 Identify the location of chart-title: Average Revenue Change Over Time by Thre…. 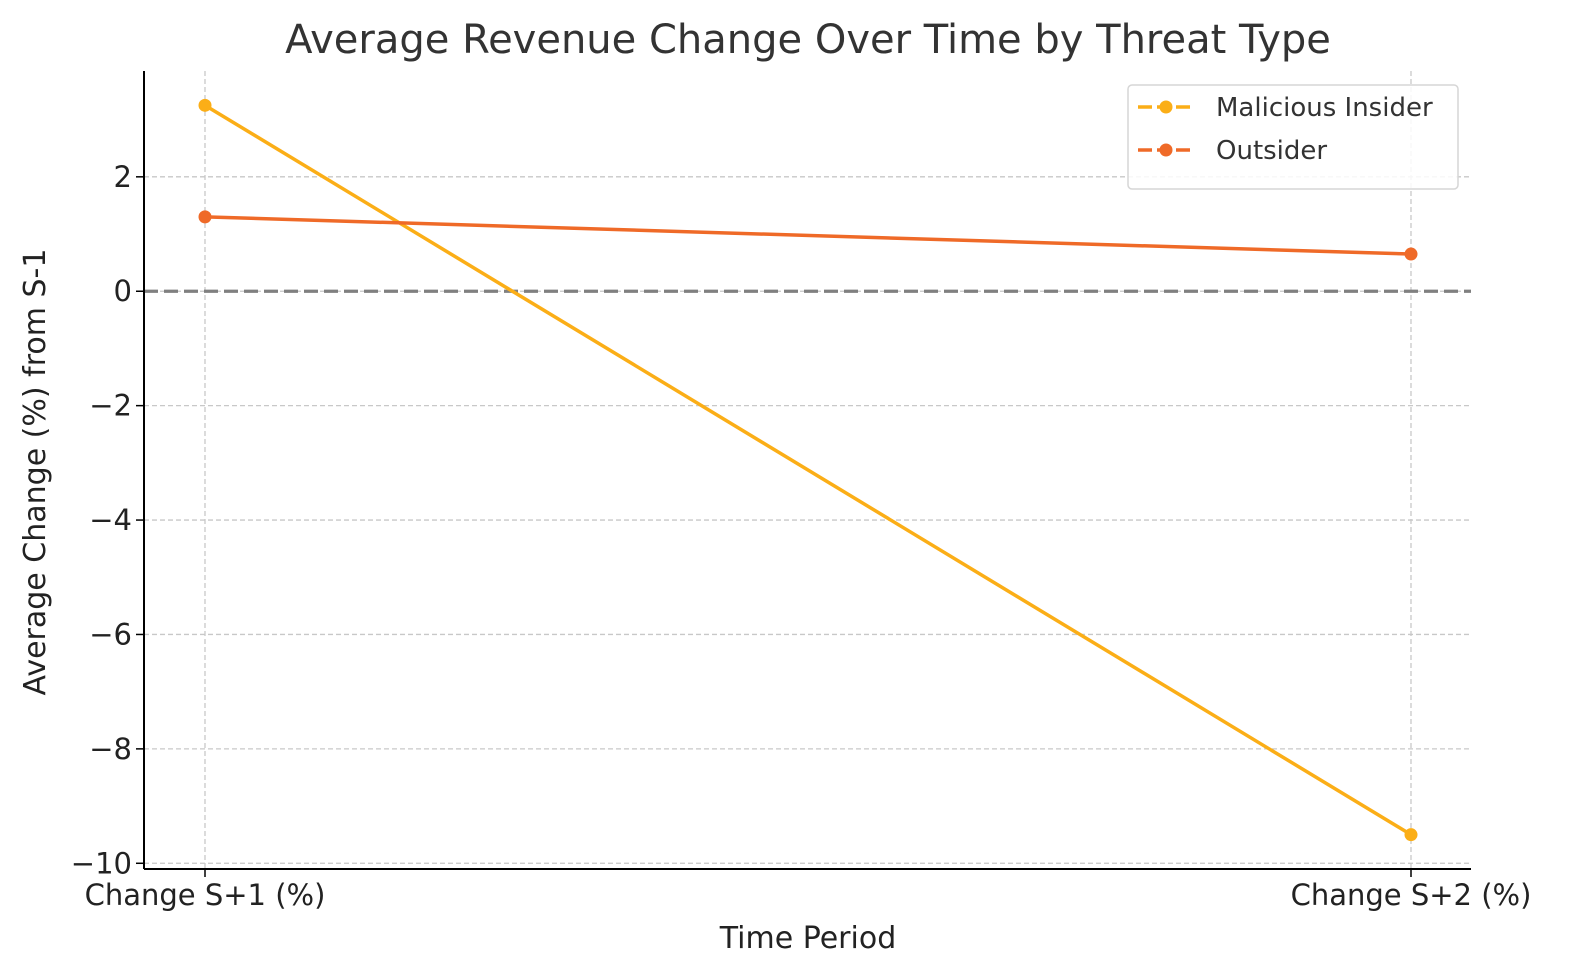
(808, 40).